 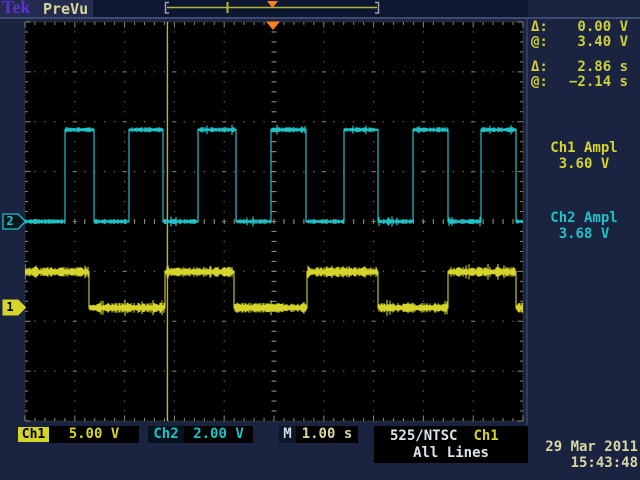 I want to click on top-bar, so click(x=264, y=8).